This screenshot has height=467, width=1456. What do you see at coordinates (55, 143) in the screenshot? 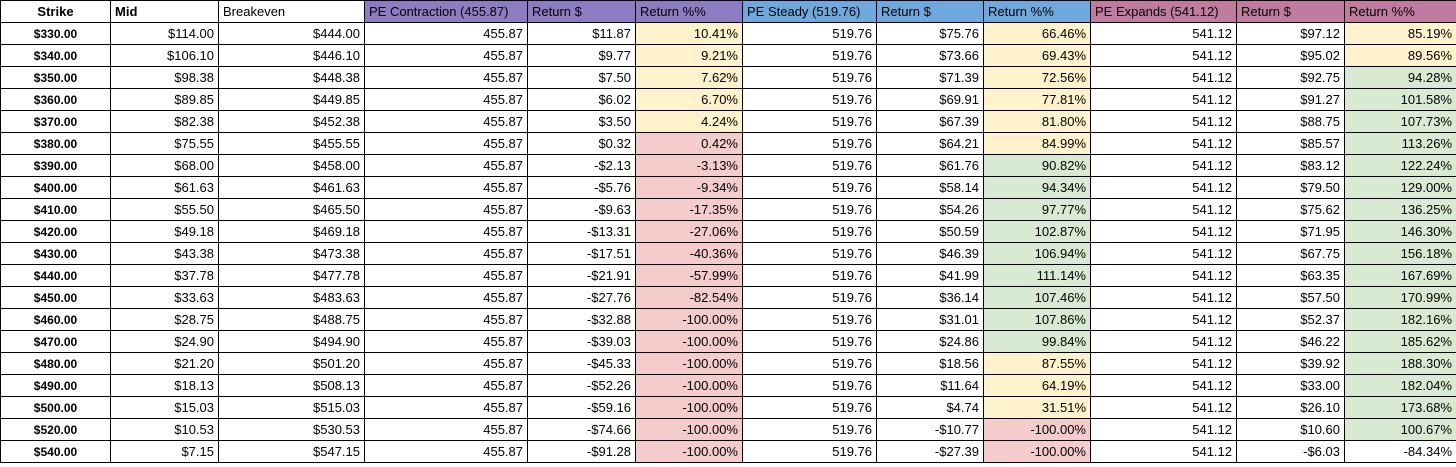
I see `strike-cell: $380.00` at bounding box center [55, 143].